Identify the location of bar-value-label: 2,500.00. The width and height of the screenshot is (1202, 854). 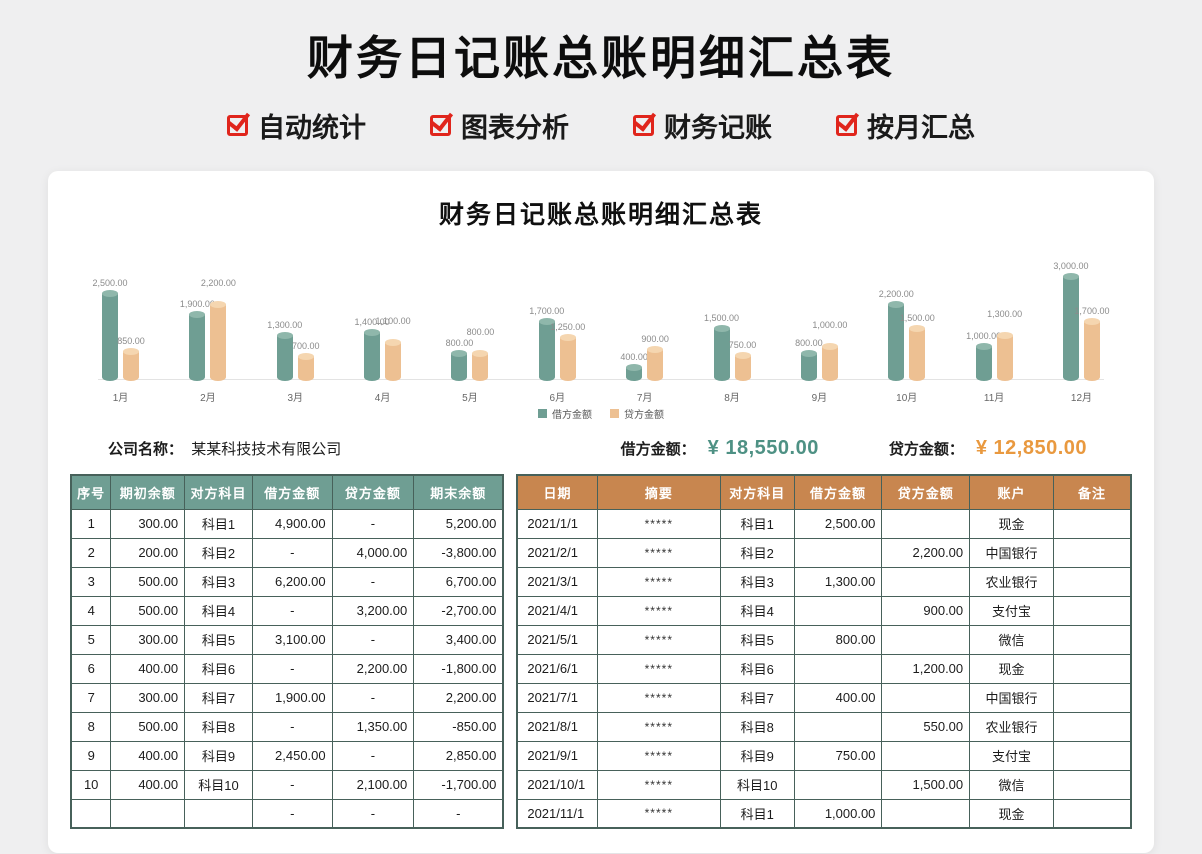
(110, 283).